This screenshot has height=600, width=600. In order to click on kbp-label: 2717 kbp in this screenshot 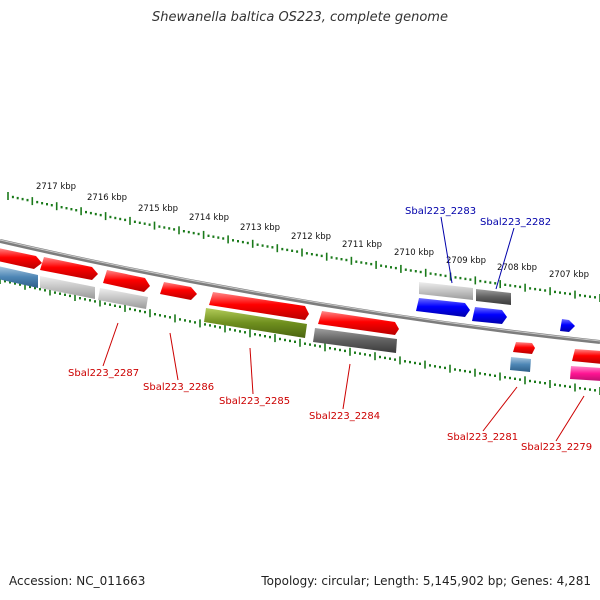, I will do `click(56, 187)`.